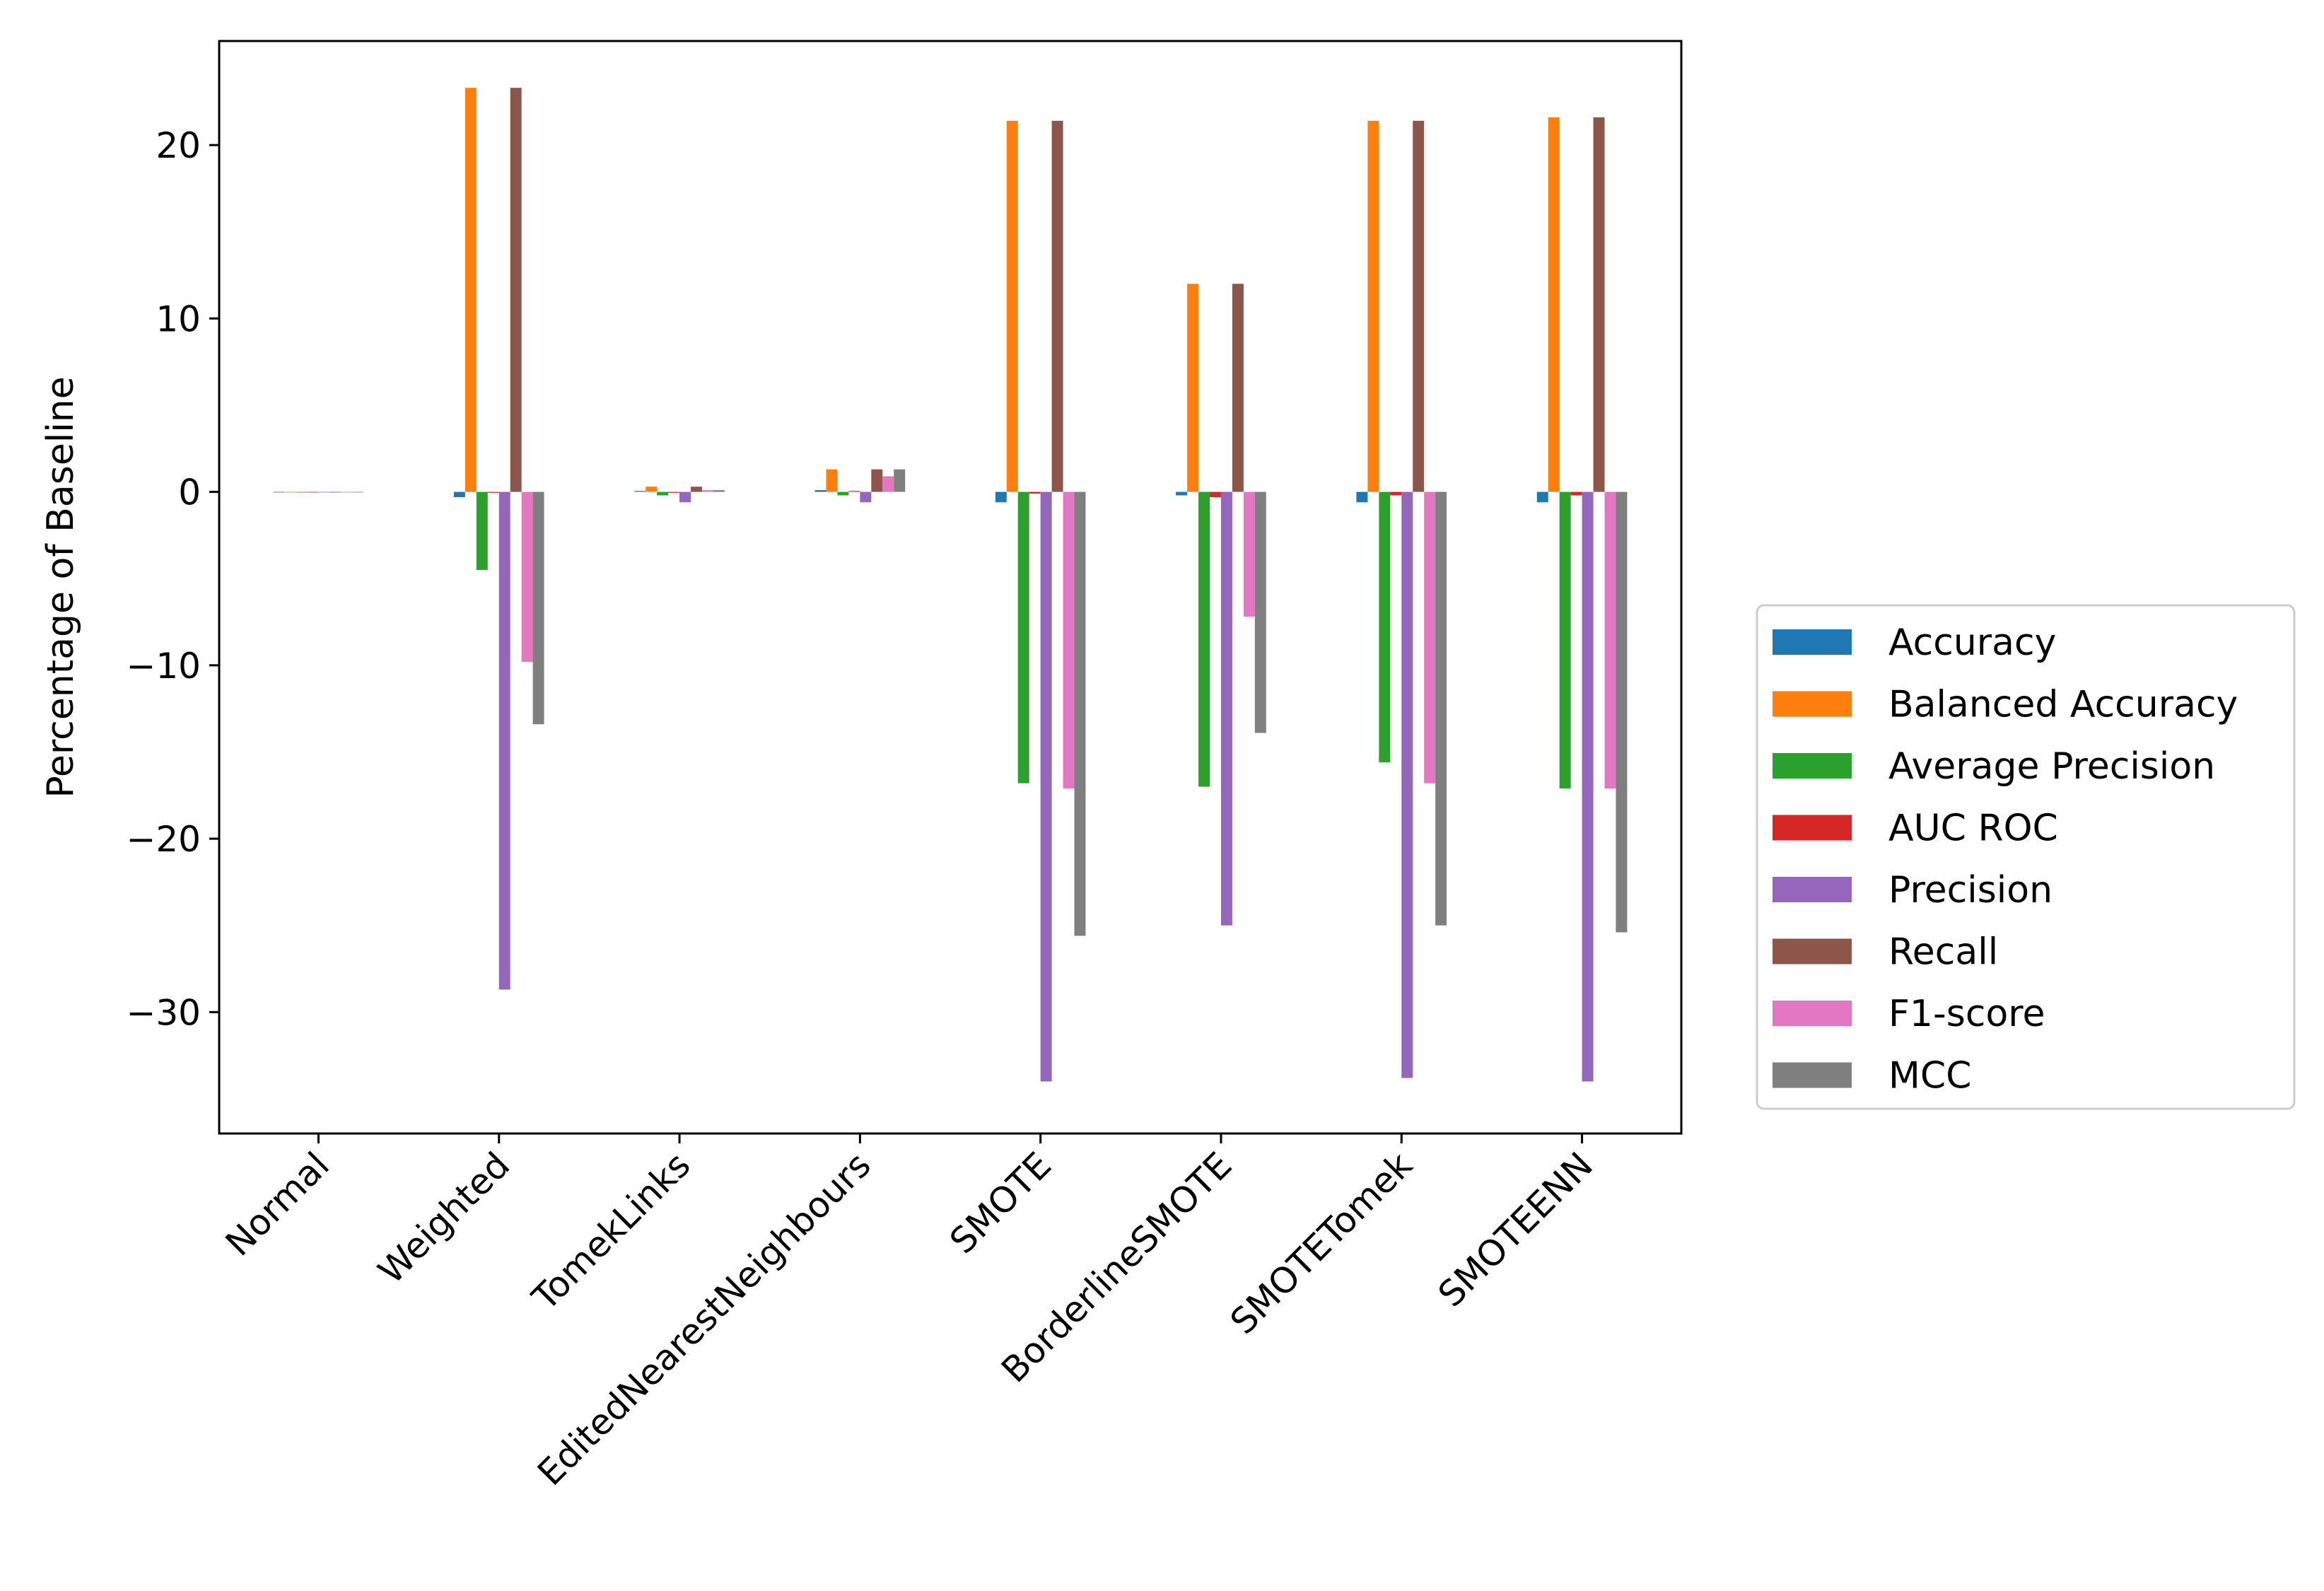 This screenshot has height=1591, width=2324. I want to click on bar-accuracy-smote, so click(1001, 497).